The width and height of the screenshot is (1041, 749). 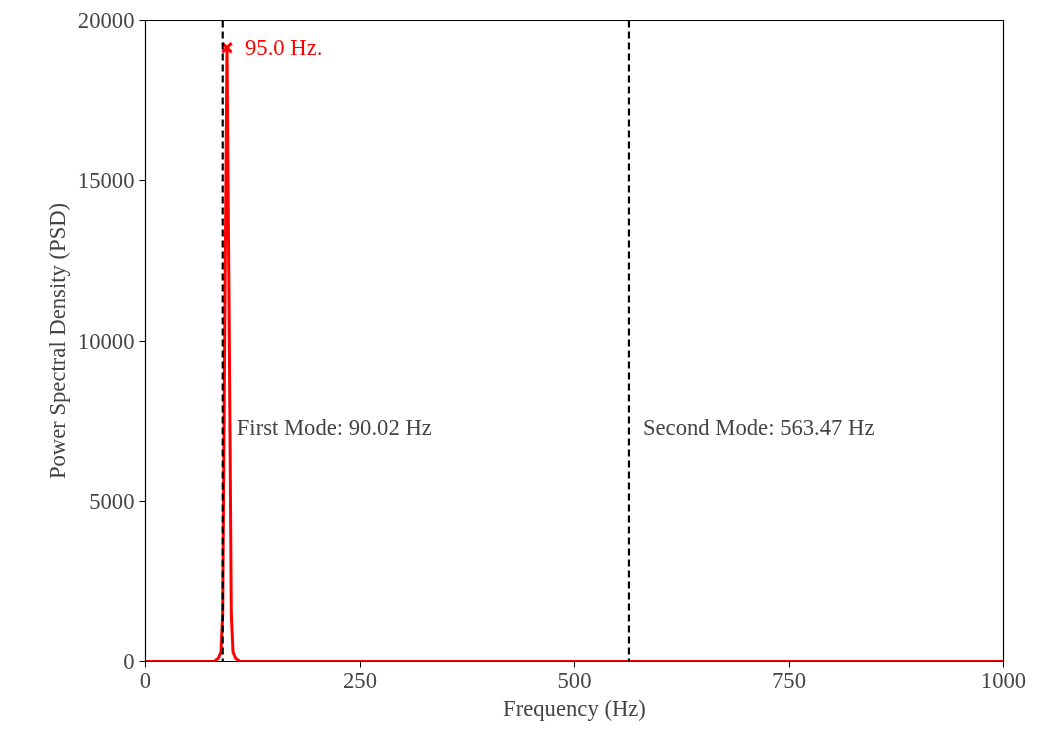 What do you see at coordinates (57, 341) in the screenshot?
I see `y-axis-title: Power Spectral Density (PSD)` at bounding box center [57, 341].